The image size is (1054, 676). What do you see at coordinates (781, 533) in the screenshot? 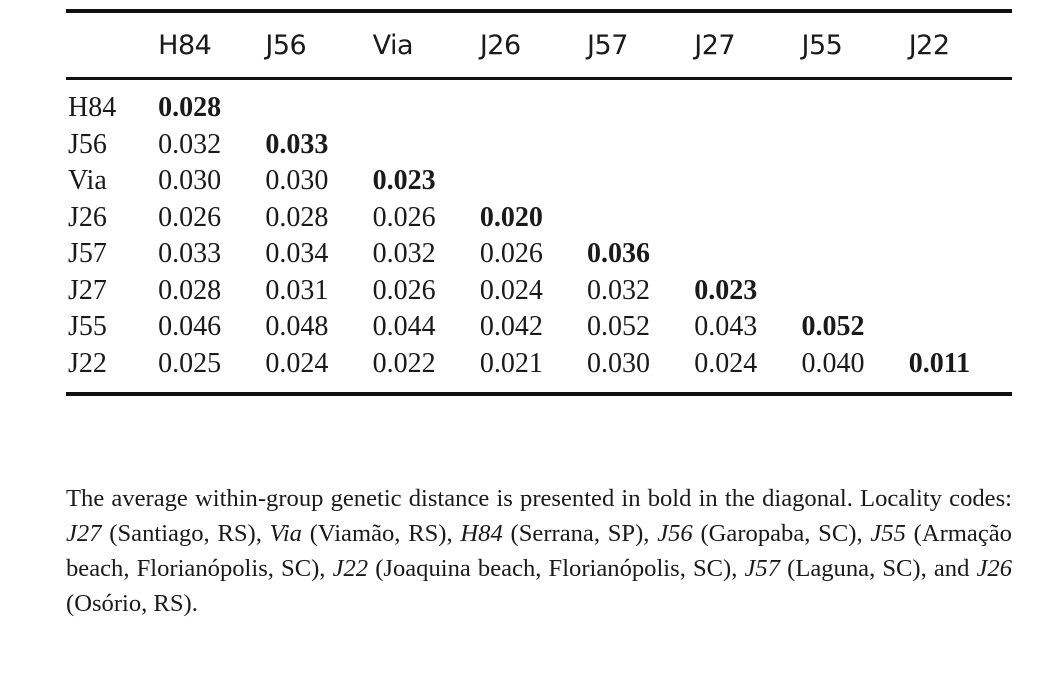
I see `caption-text: (Garopaba, SC),` at bounding box center [781, 533].